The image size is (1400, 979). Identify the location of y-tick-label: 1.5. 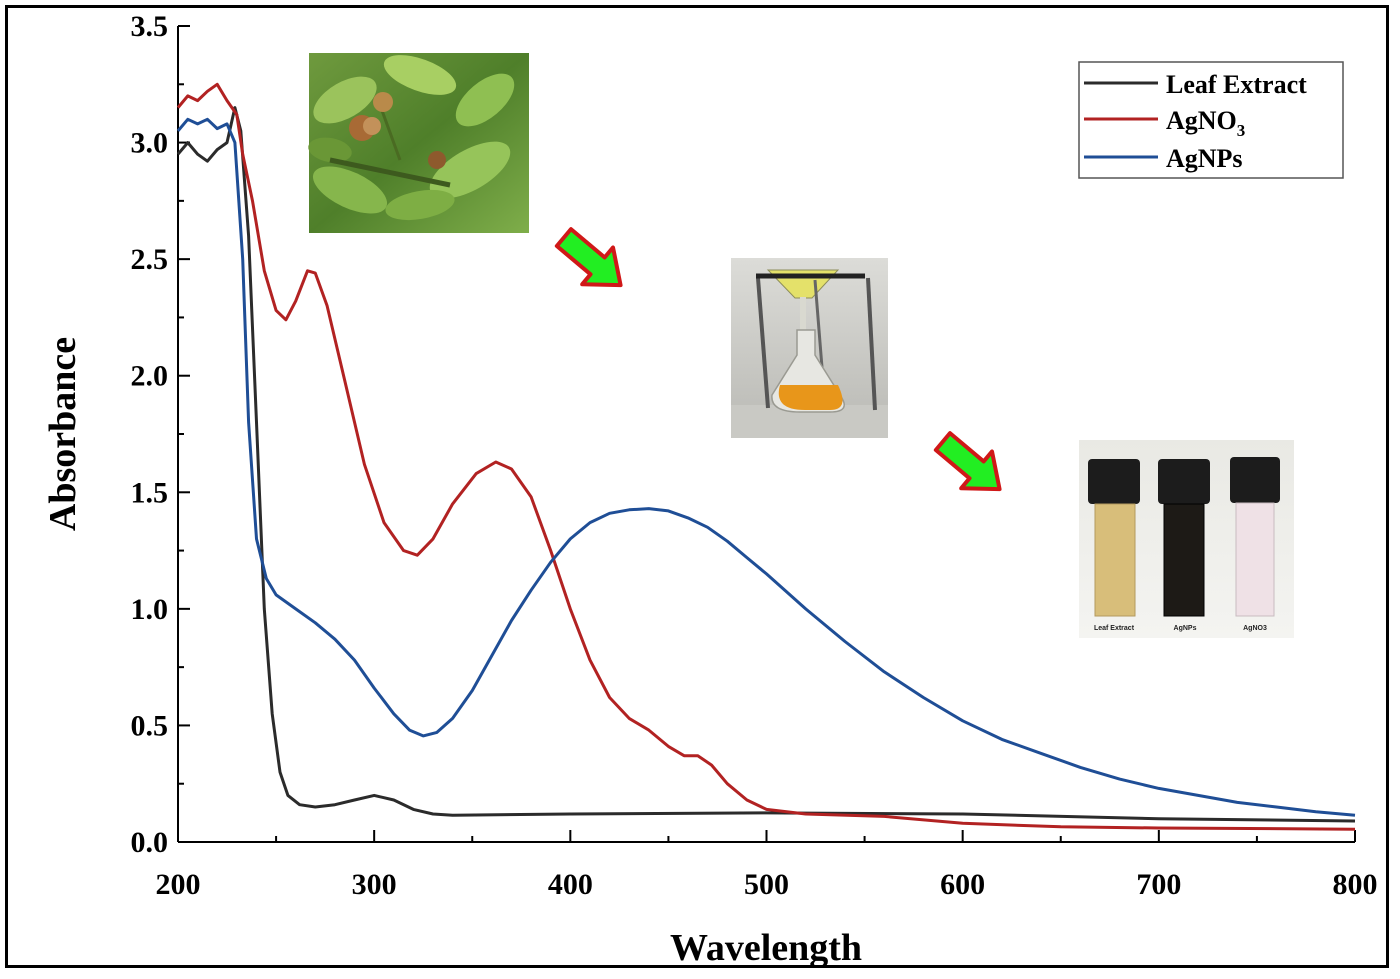
(150, 492).